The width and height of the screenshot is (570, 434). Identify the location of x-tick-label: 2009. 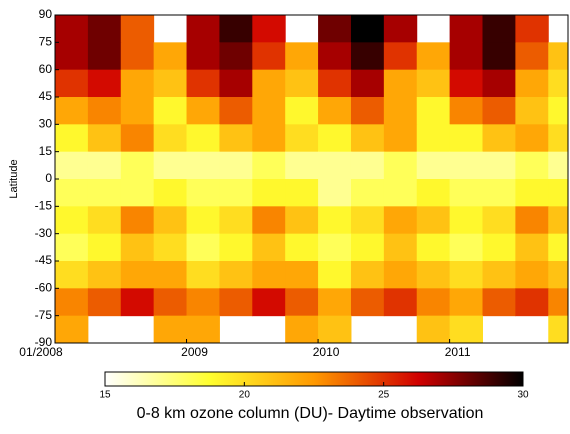
(194, 352).